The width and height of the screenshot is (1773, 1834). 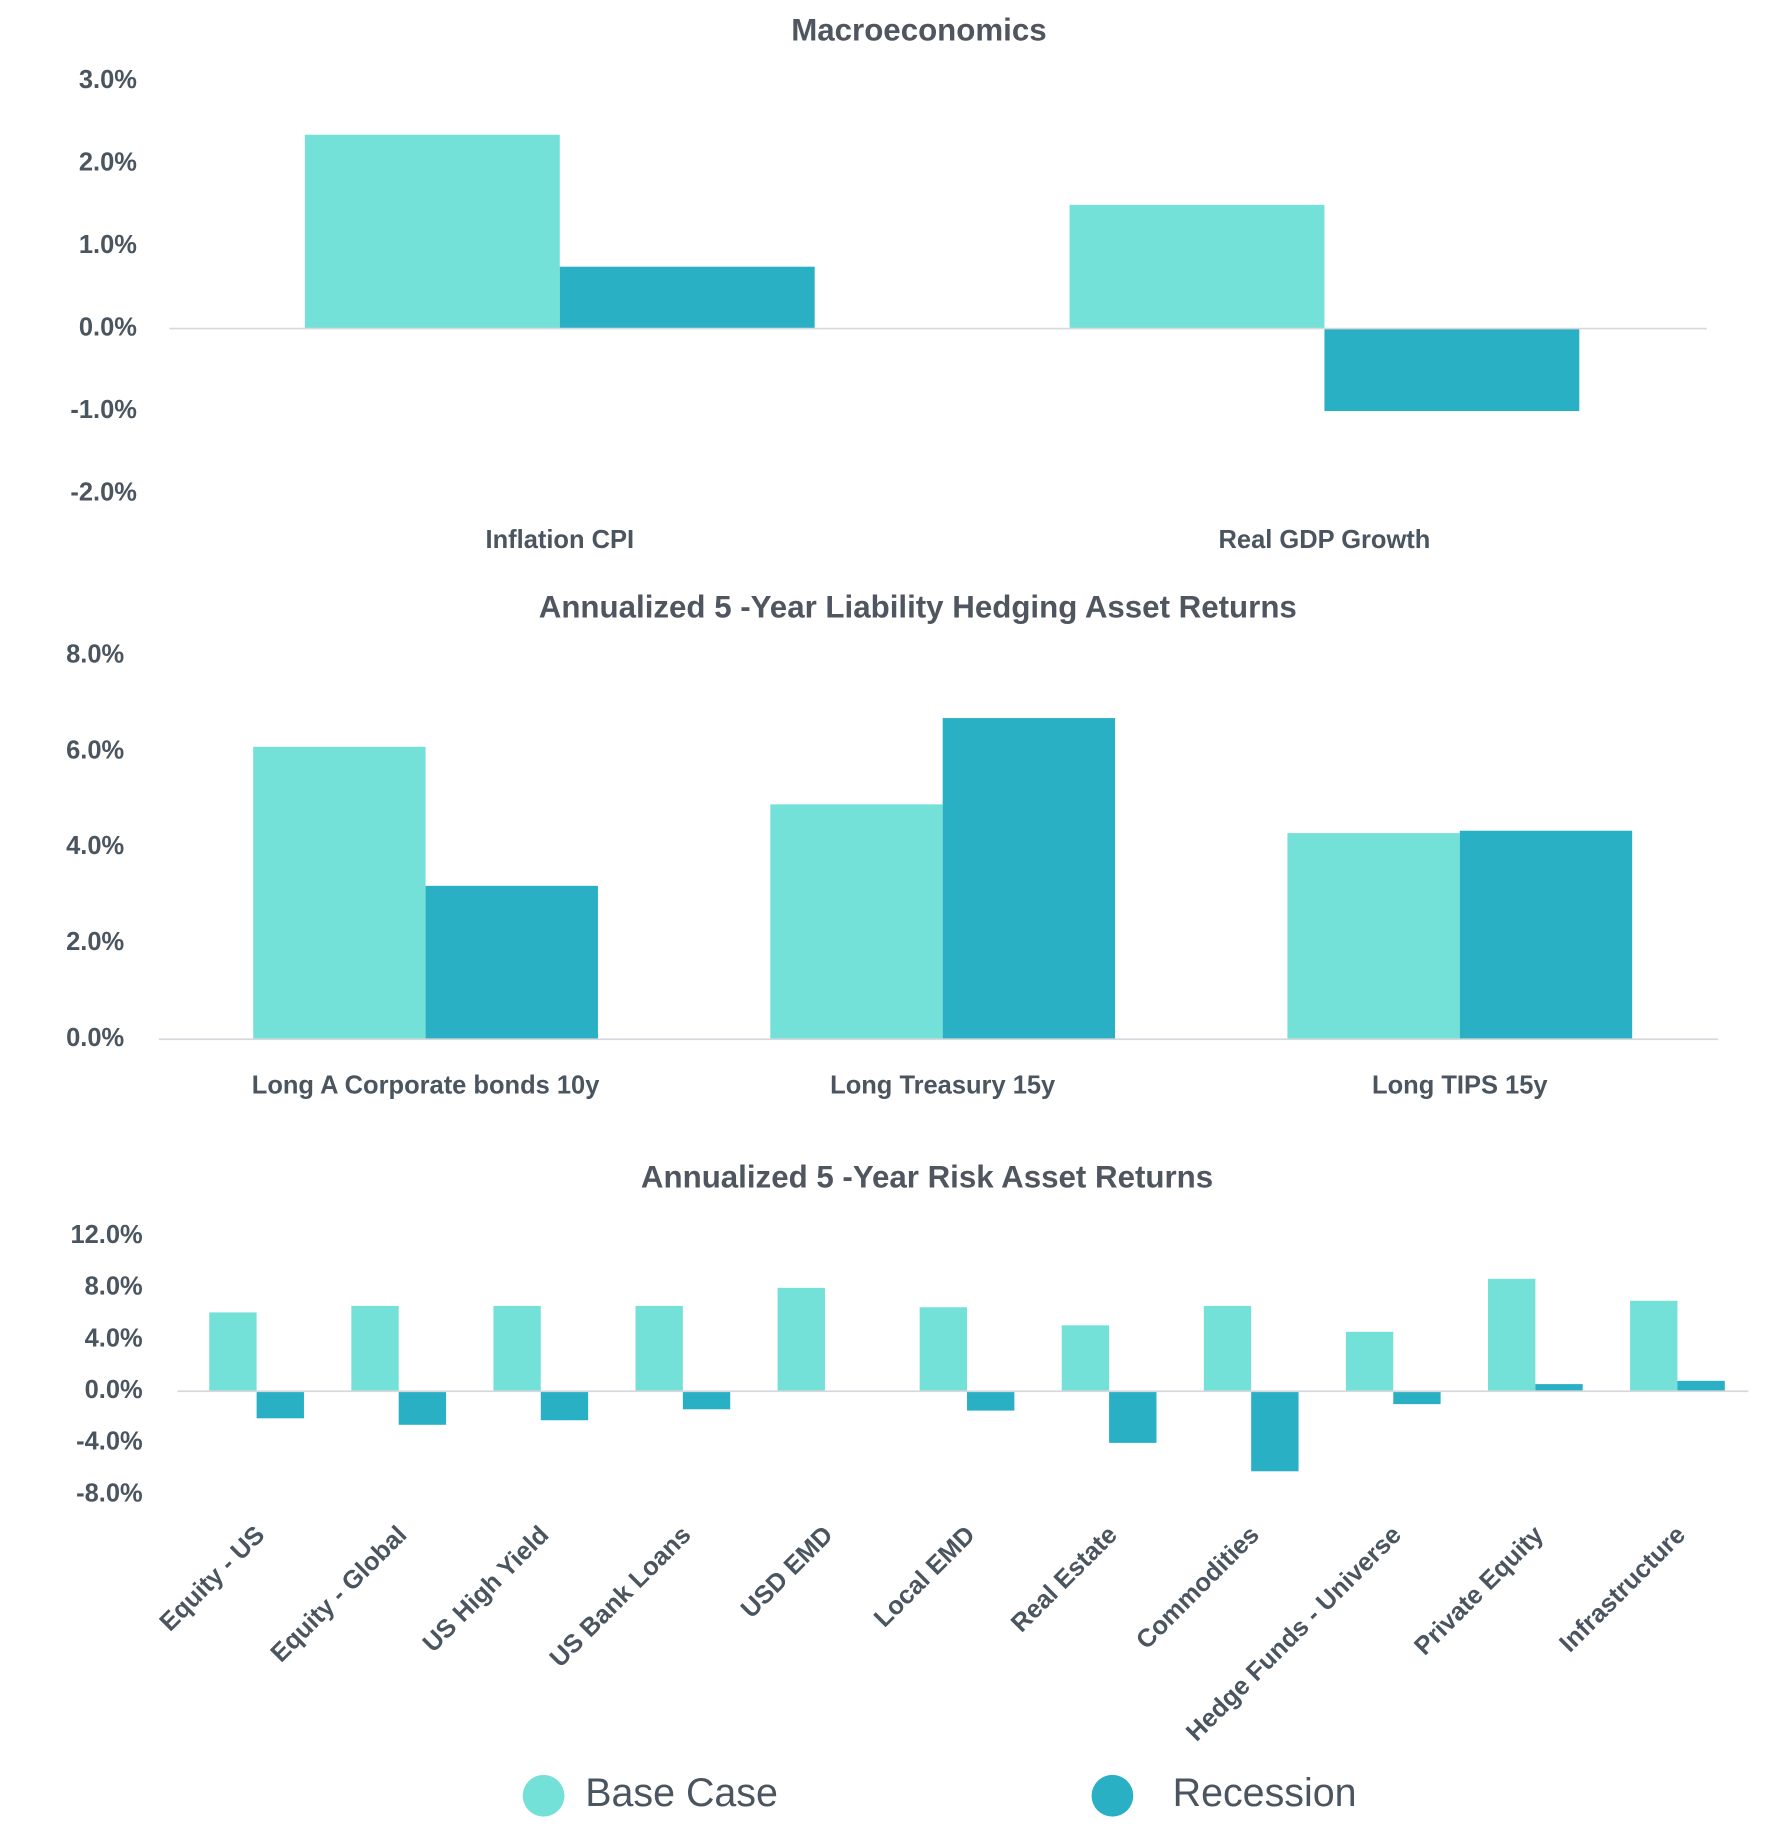 What do you see at coordinates (103, 410) in the screenshot?
I see `y-tick-label: -1.0%` at bounding box center [103, 410].